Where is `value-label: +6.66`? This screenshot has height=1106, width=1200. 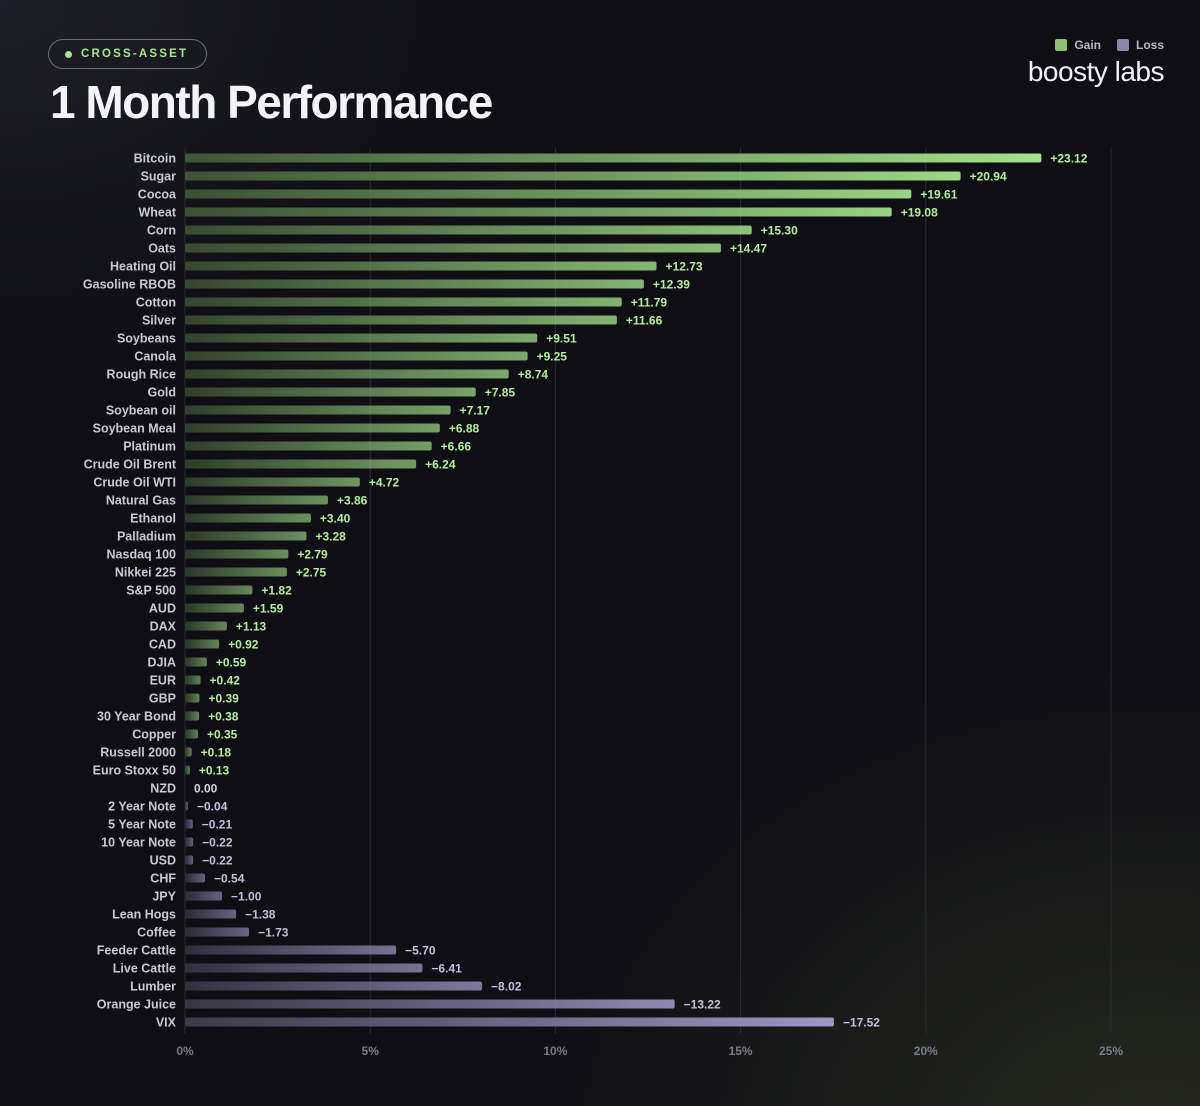 value-label: +6.66 is located at coordinates (456, 447).